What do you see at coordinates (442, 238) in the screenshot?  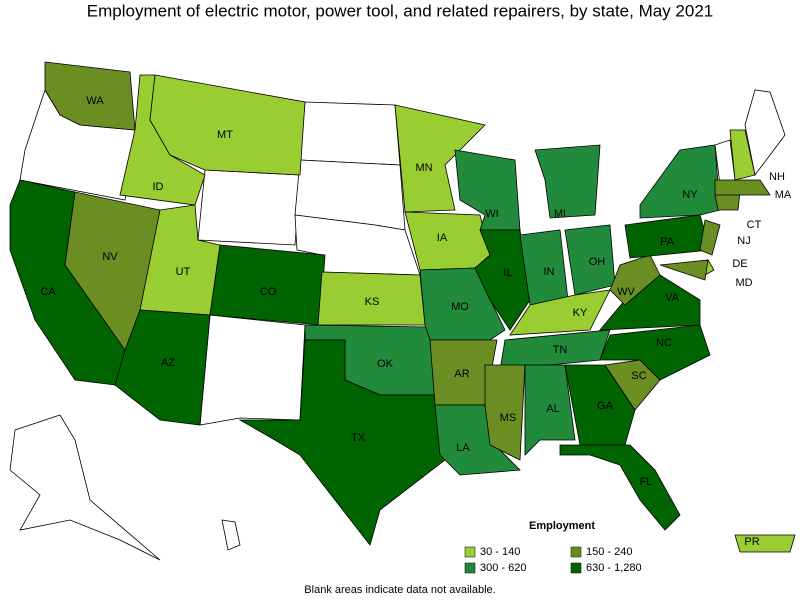 I see `state-label: IA` at bounding box center [442, 238].